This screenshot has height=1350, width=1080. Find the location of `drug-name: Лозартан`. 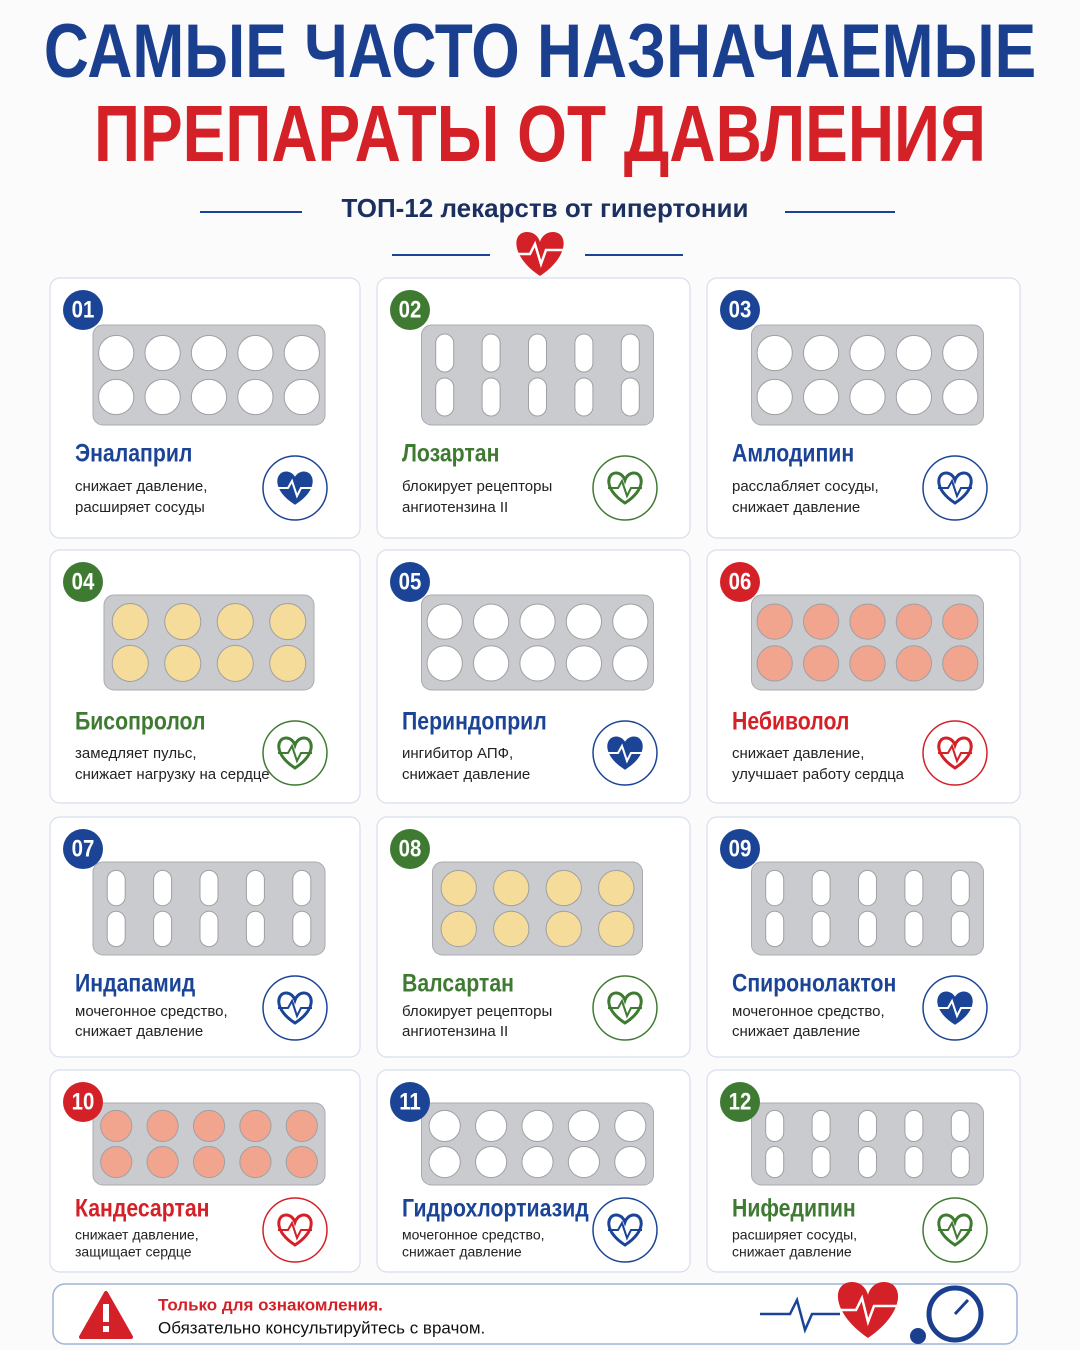

drug-name: Лозартан is located at coordinates (450, 453).